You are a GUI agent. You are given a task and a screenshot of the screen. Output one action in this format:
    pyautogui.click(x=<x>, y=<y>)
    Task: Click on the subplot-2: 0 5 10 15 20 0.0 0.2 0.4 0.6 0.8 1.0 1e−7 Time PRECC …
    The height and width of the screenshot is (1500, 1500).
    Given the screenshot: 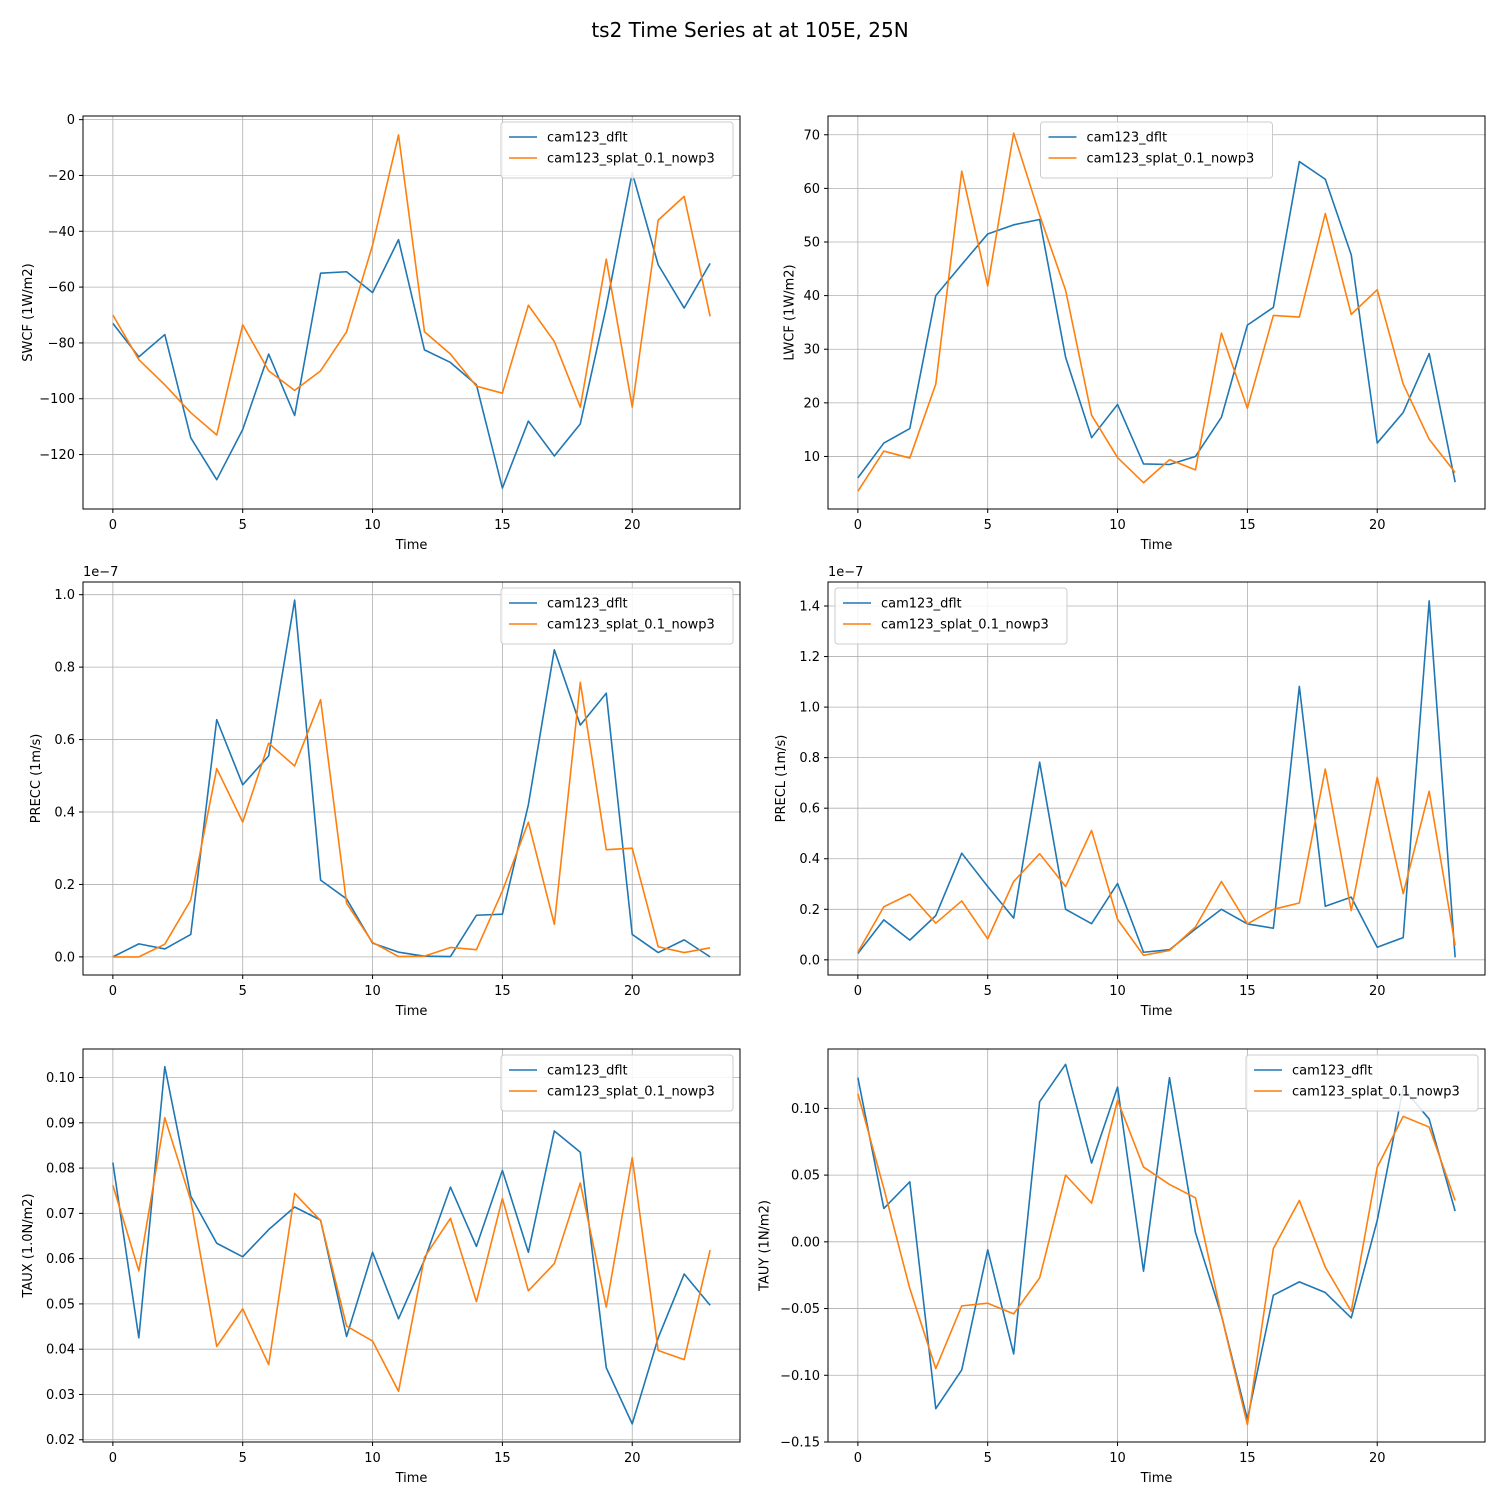 What is the action you would take?
    pyautogui.click(x=385, y=792)
    